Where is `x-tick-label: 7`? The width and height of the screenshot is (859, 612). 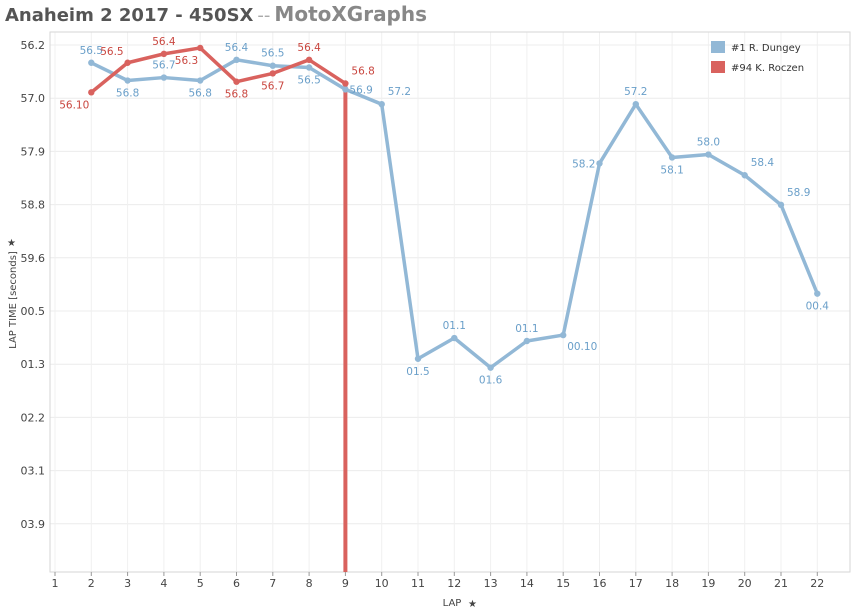 x-tick-label: 7 is located at coordinates (272, 583).